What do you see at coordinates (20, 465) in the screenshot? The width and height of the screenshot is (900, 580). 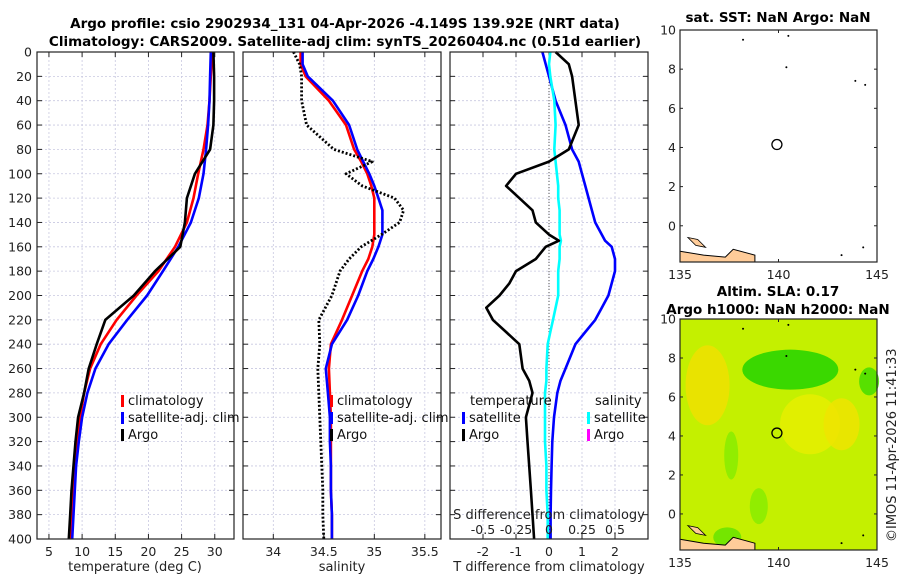 I see `y-tick-label: 340` at bounding box center [20, 465].